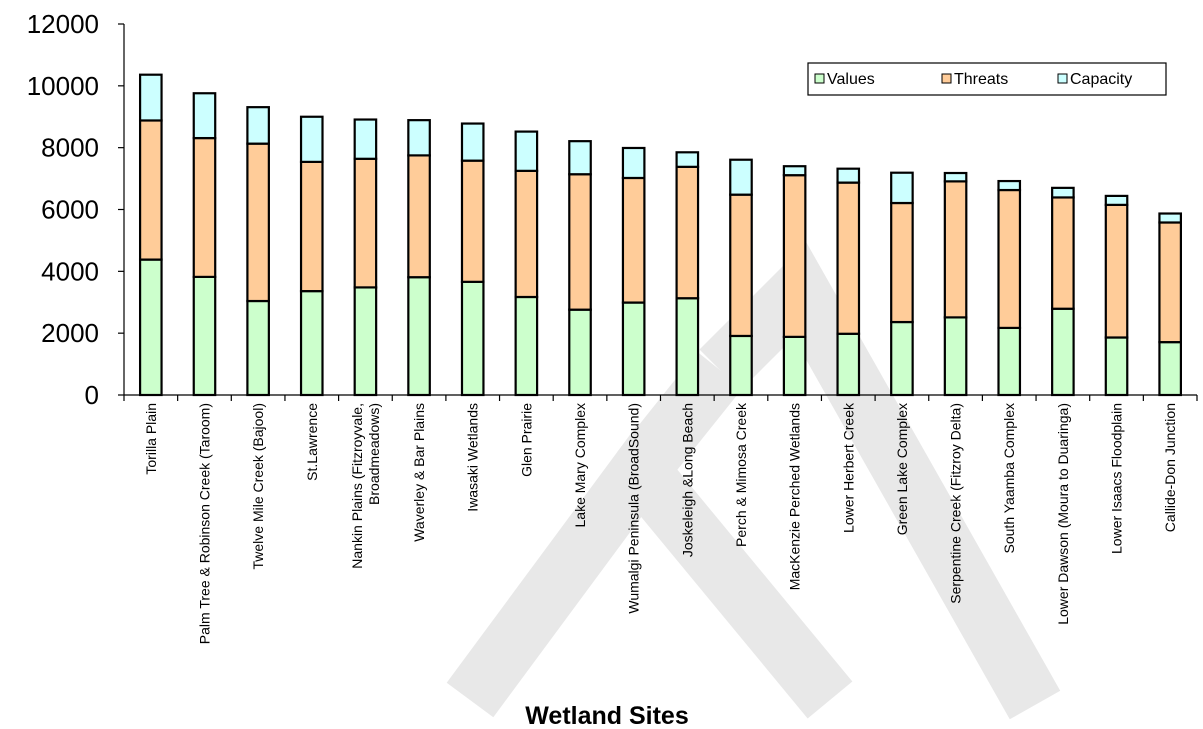  I want to click on legend-label-capacity: Capacity, so click(1101, 79).